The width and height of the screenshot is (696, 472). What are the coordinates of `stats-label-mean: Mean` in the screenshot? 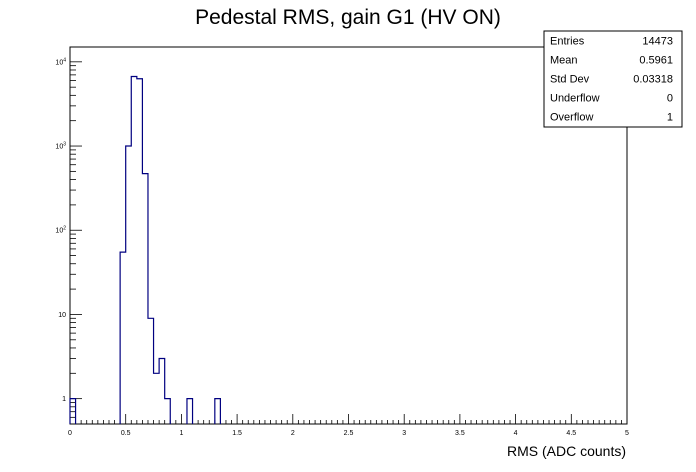 It's located at (564, 61).